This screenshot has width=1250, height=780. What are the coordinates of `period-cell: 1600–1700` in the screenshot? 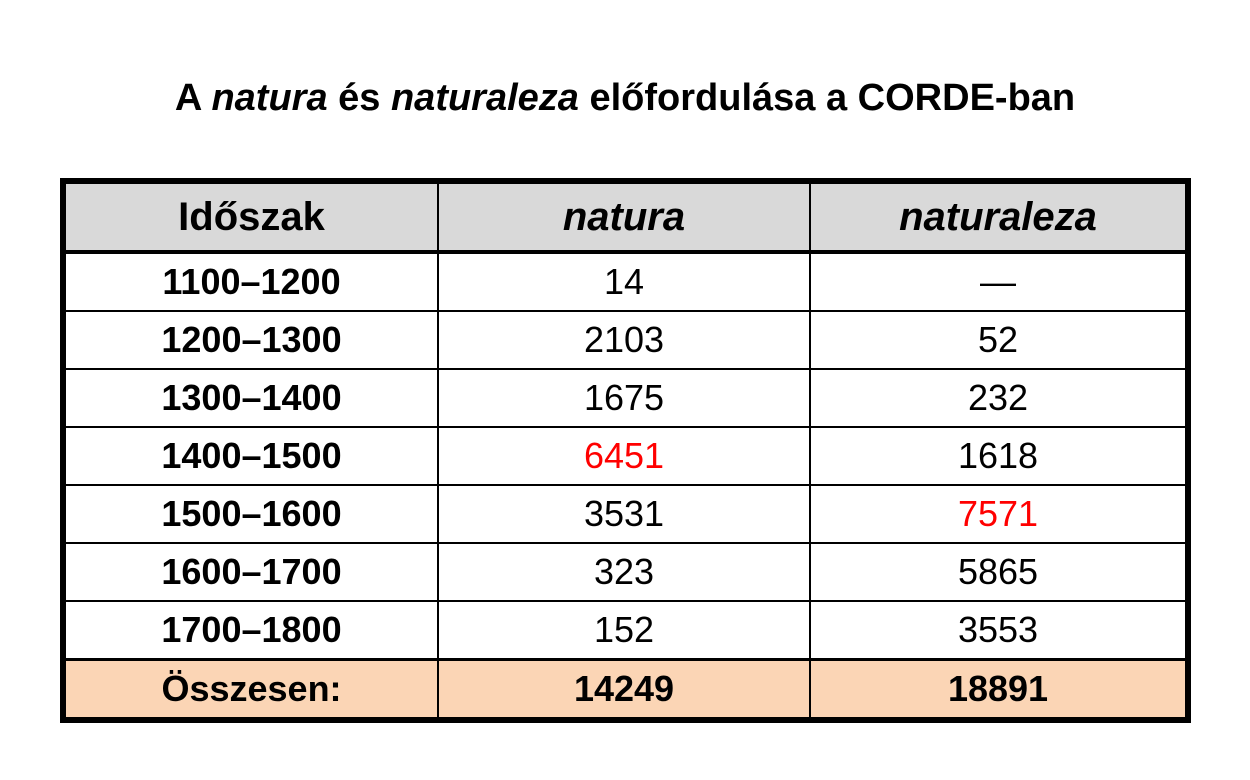 It's located at (250, 572).